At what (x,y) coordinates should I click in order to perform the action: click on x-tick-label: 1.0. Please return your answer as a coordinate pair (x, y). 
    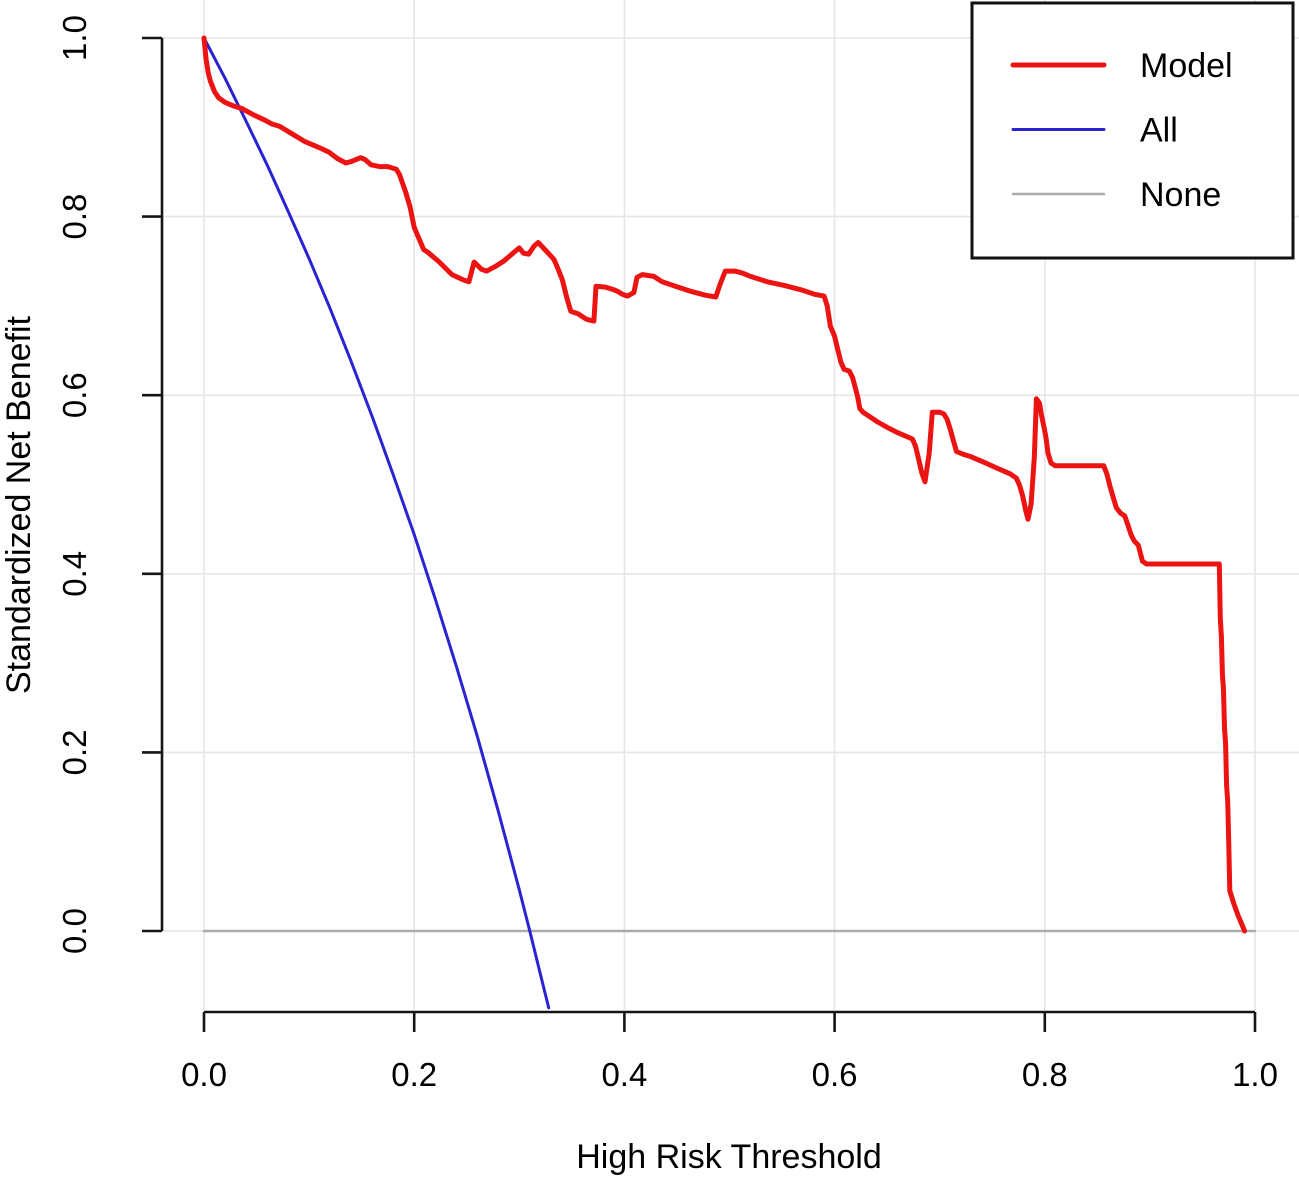
    Looking at the image, I should click on (1255, 1074).